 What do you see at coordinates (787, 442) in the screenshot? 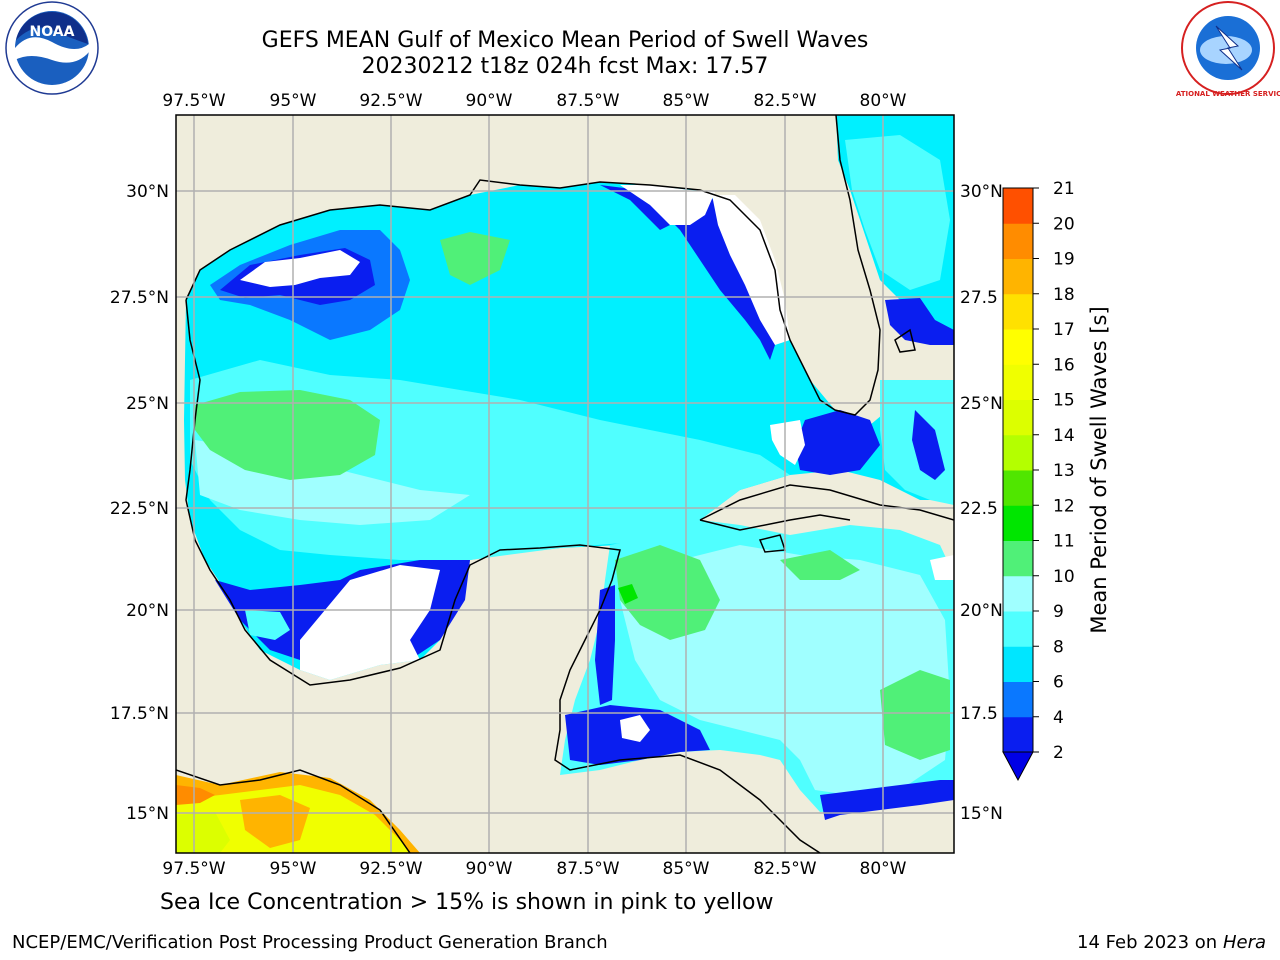
I see `straits-nodata` at bounding box center [787, 442].